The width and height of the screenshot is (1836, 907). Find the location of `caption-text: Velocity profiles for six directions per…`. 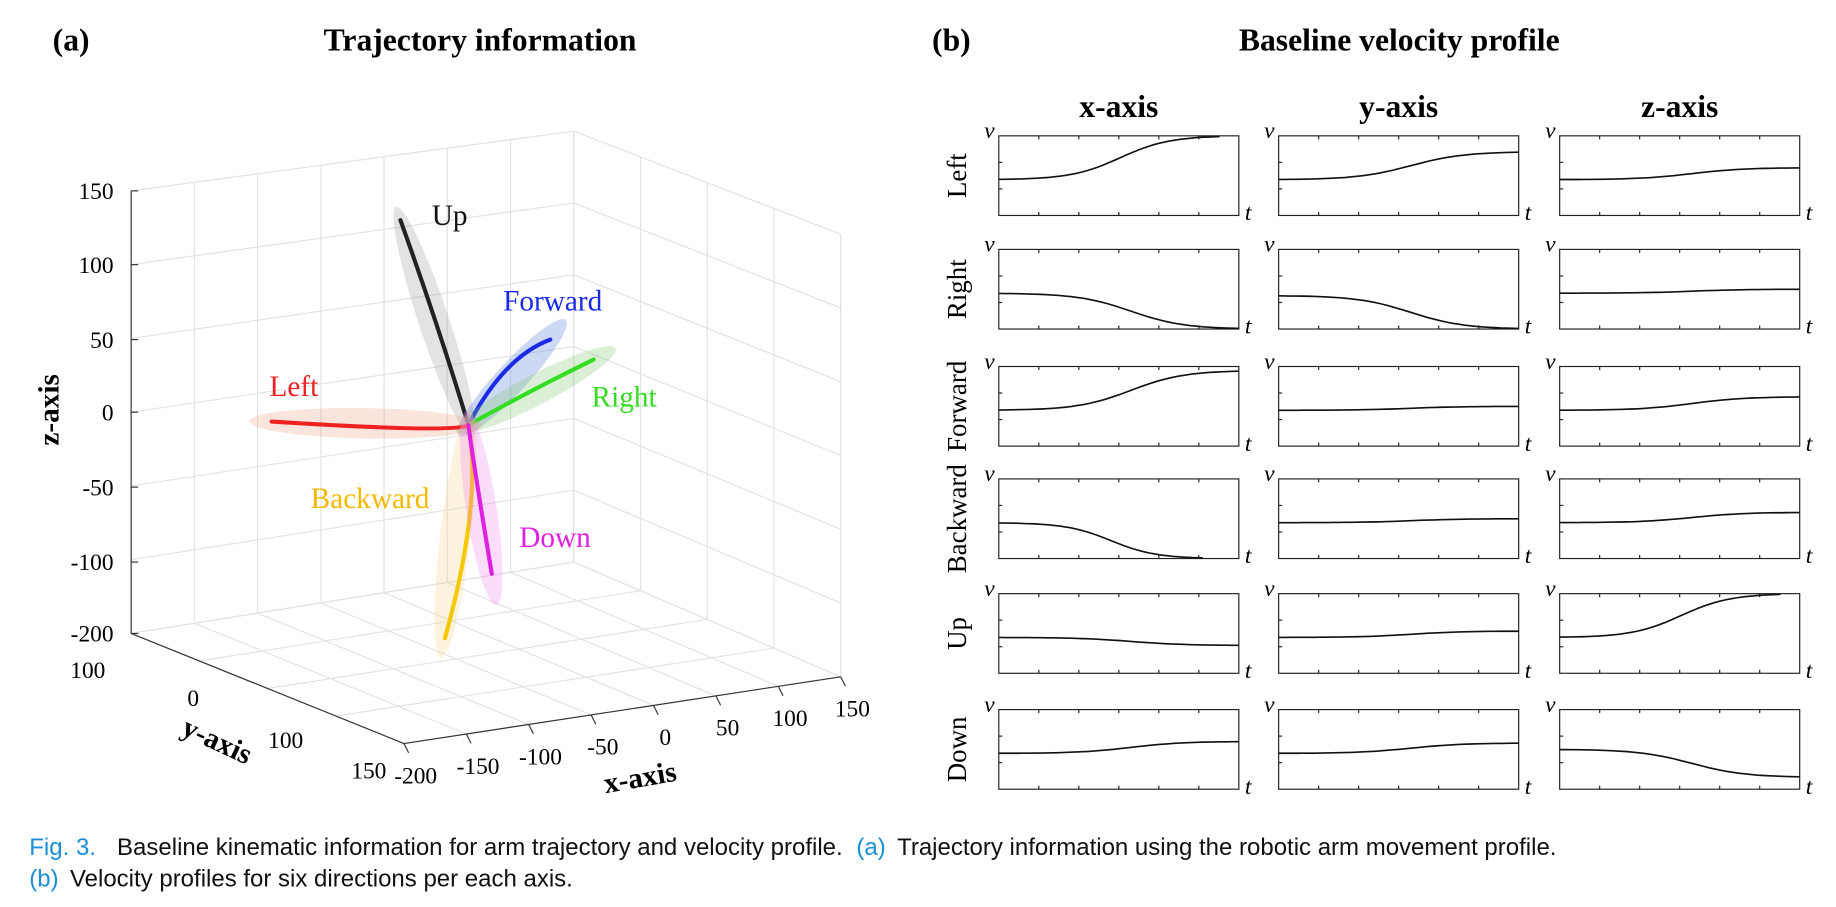

caption-text: Velocity profiles for six directions per… is located at coordinates (321, 878).